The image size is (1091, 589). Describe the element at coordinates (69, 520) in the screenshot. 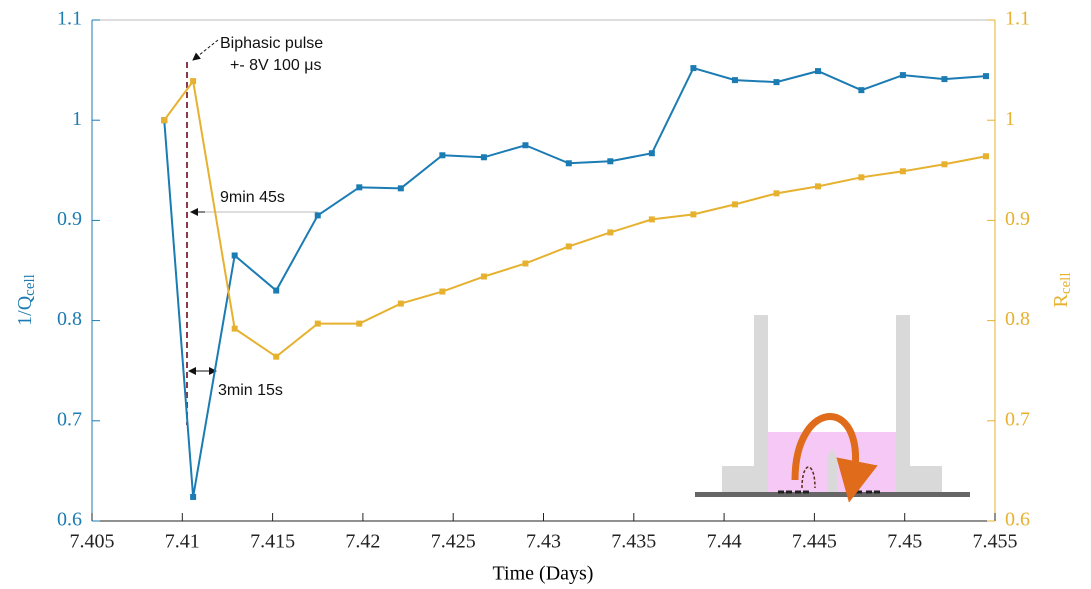

I see `y-tick-label: 0.6` at that location.